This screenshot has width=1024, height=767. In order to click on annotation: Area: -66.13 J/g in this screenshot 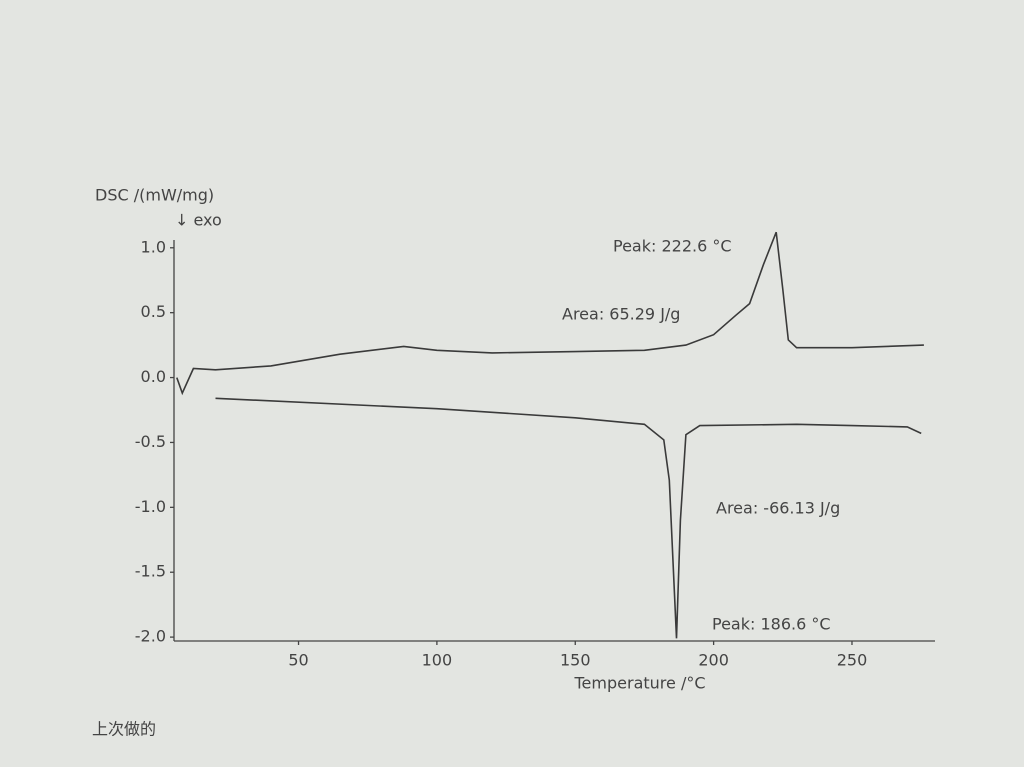, I will do `click(778, 508)`.